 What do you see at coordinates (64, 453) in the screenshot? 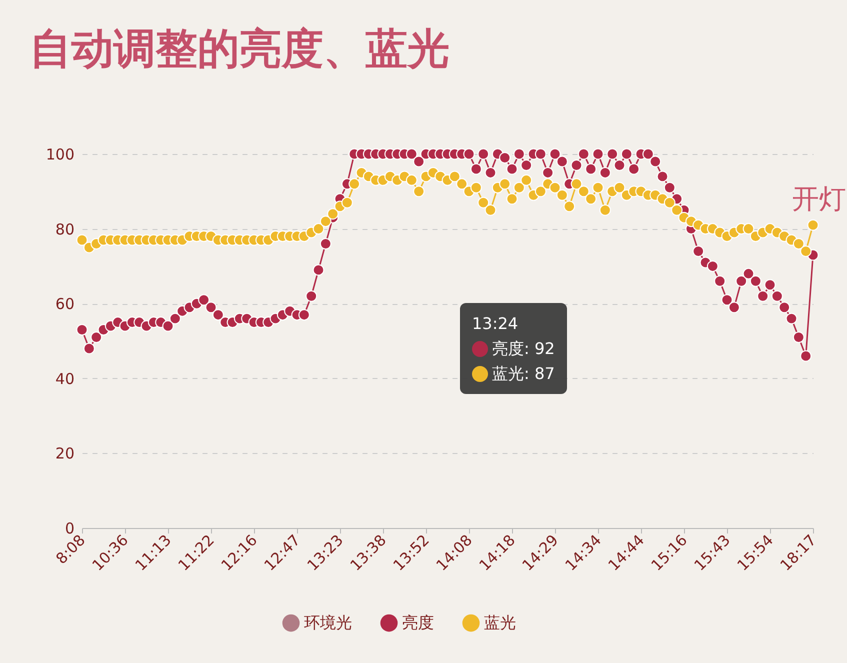
I see `y-tick-label: 20` at bounding box center [64, 453].